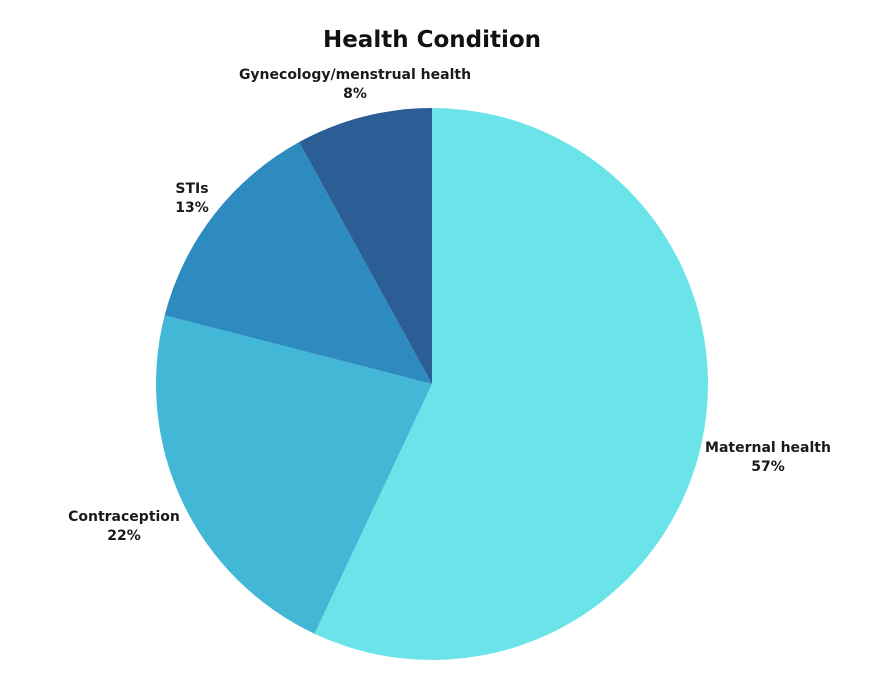  Describe the element at coordinates (432, 40) in the screenshot. I see `chart-title: Health Condition` at that location.